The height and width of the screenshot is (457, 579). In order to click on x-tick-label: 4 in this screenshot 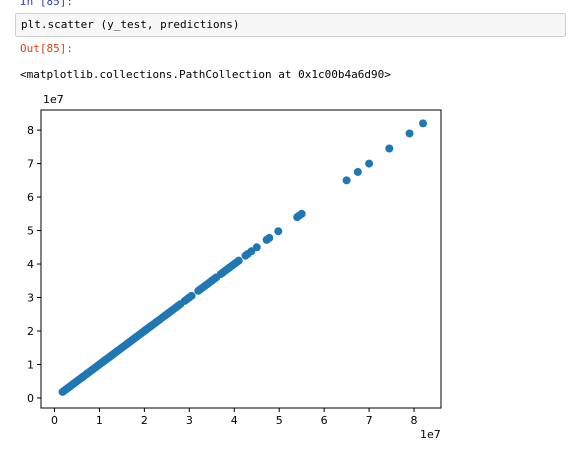, I will do `click(234, 420)`.